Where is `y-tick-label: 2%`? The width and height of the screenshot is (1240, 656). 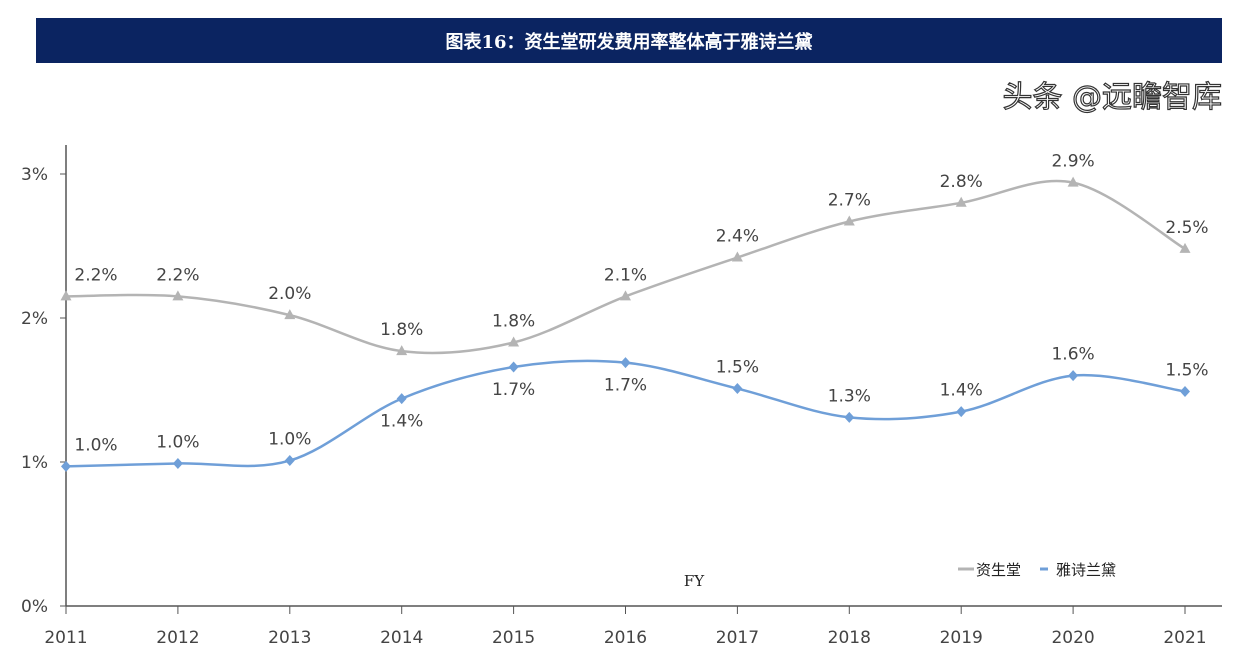 y-tick-label: 2% is located at coordinates (34, 319).